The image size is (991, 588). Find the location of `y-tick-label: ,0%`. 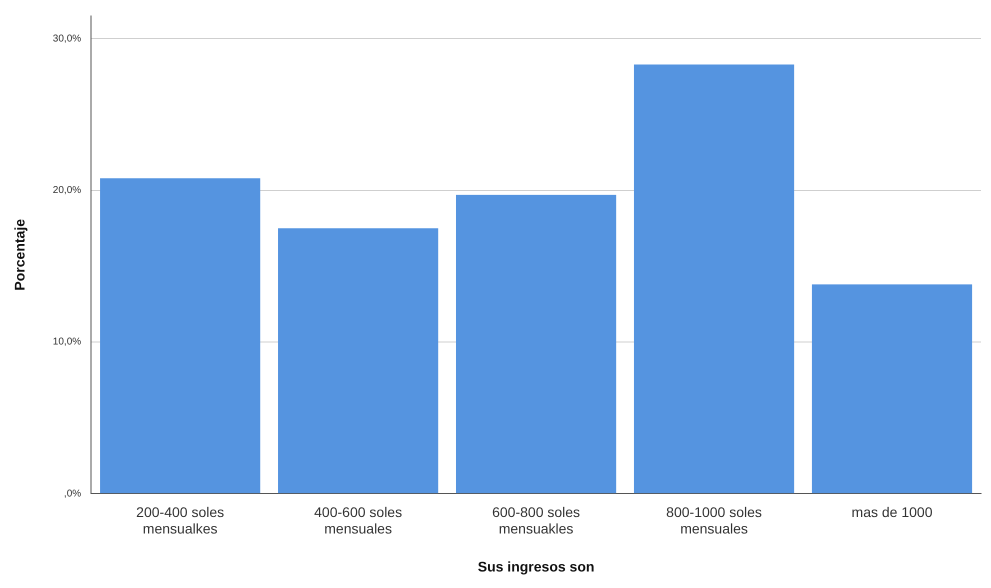

y-tick-label: ,0% is located at coordinates (73, 494).